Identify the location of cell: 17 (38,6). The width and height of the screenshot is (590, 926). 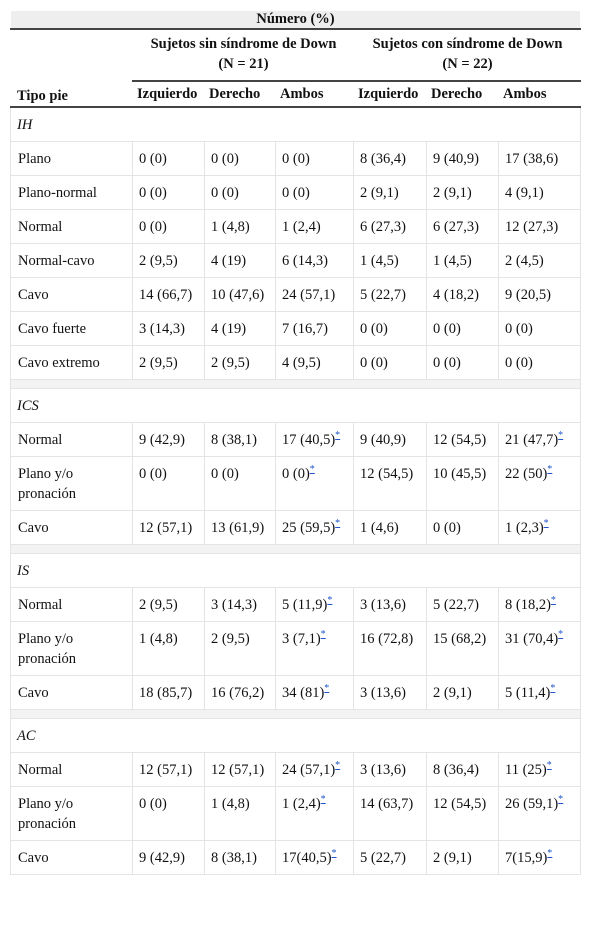
(539, 158).